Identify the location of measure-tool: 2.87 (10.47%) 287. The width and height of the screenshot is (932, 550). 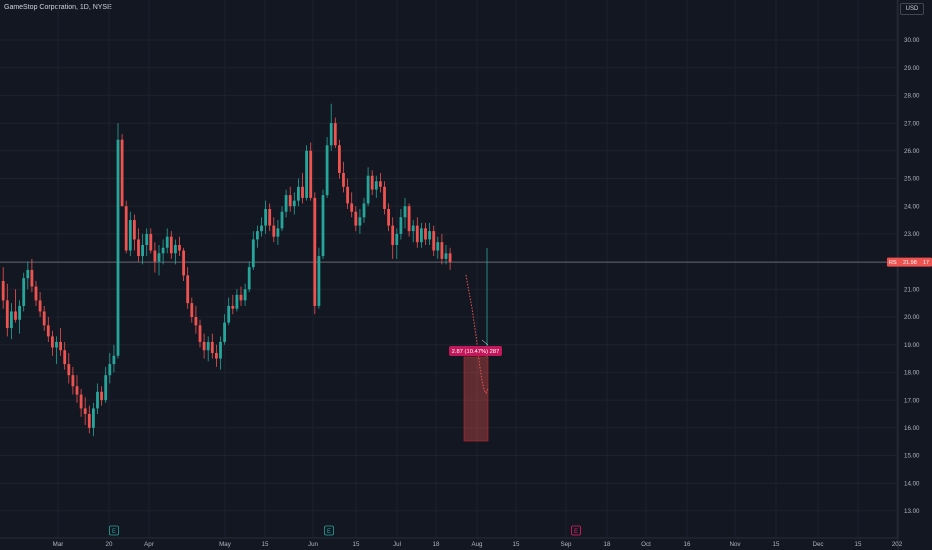
(475, 345).